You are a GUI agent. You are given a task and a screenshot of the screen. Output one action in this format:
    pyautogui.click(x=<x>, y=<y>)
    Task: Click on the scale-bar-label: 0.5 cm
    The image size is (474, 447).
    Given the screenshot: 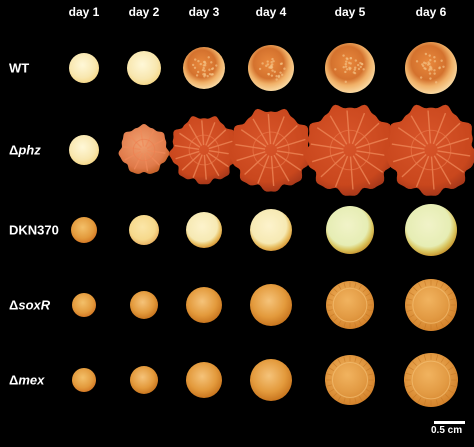 What is the action you would take?
    pyautogui.click(x=446, y=430)
    